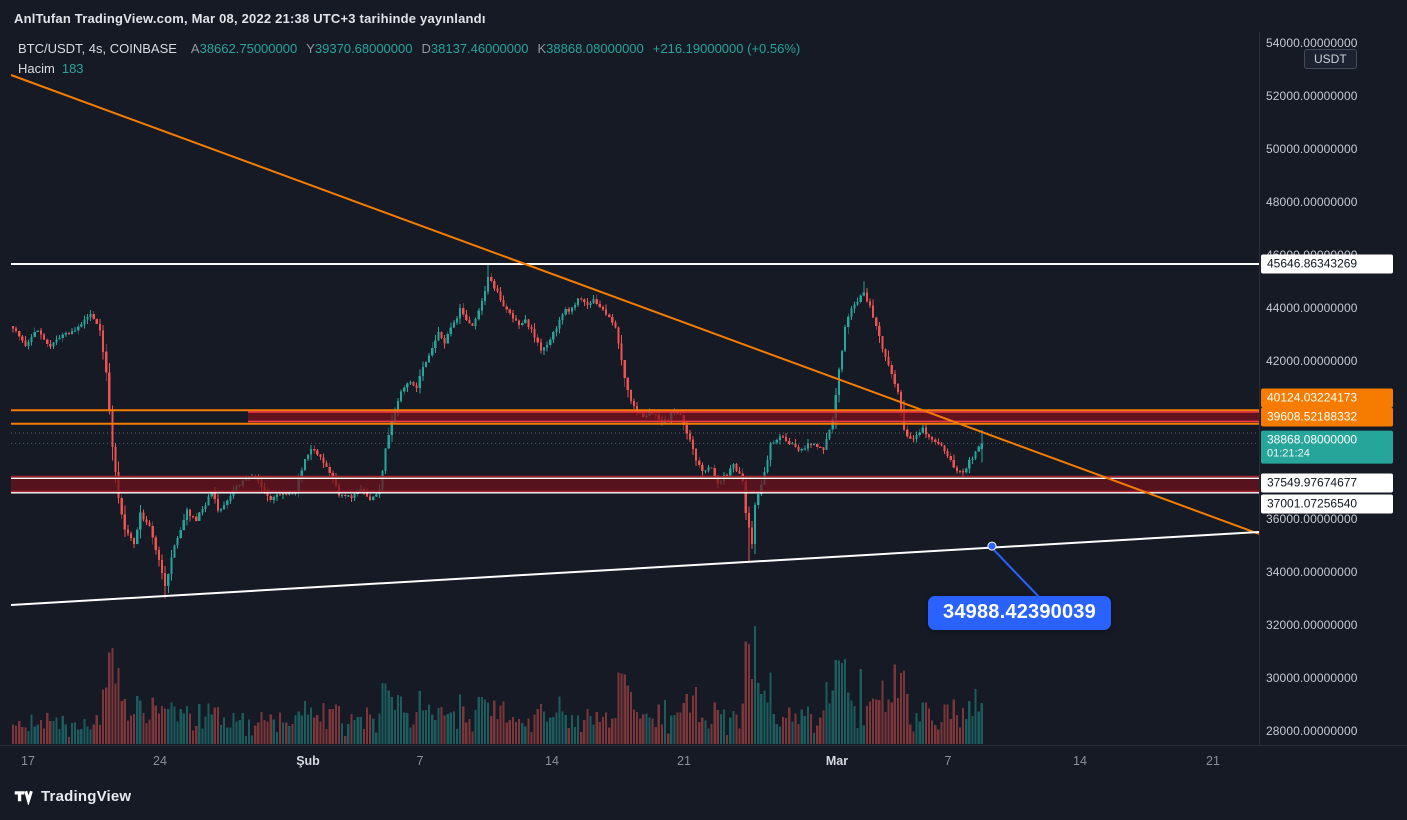  Describe the element at coordinates (308, 761) in the screenshot. I see `time-axis-tick: Şub` at that location.